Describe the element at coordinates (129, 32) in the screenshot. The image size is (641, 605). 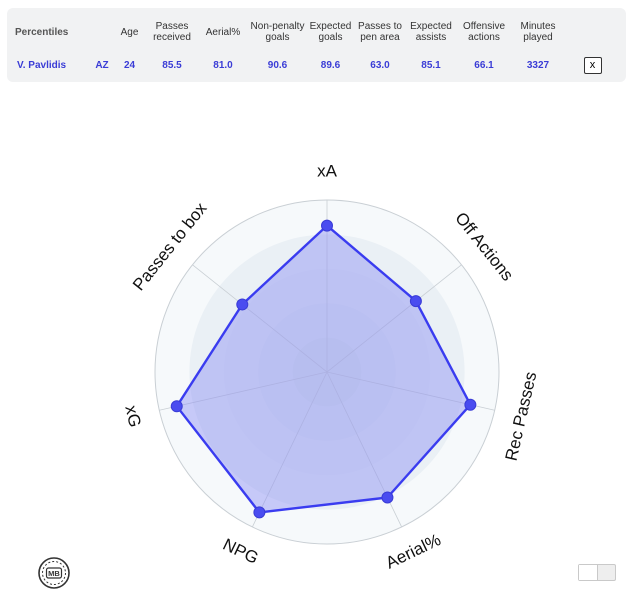
I see `col-header-age: Age` at that location.